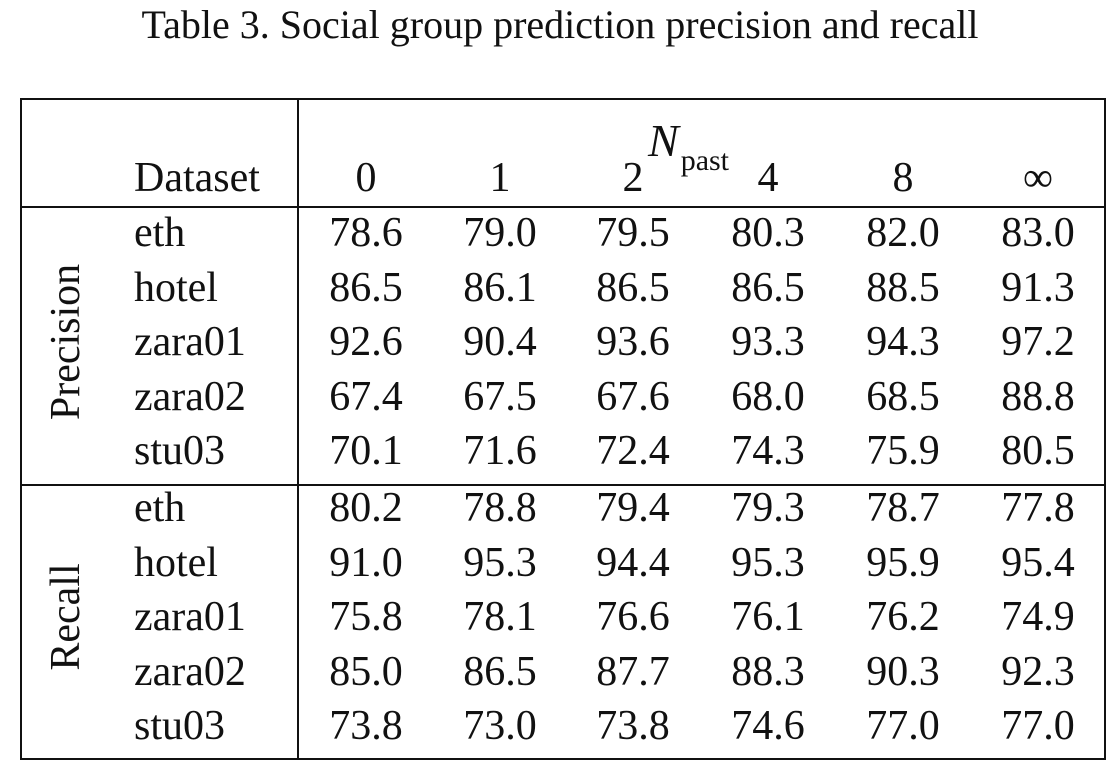  I want to click on table-cell: 83.0, so click(1038, 233).